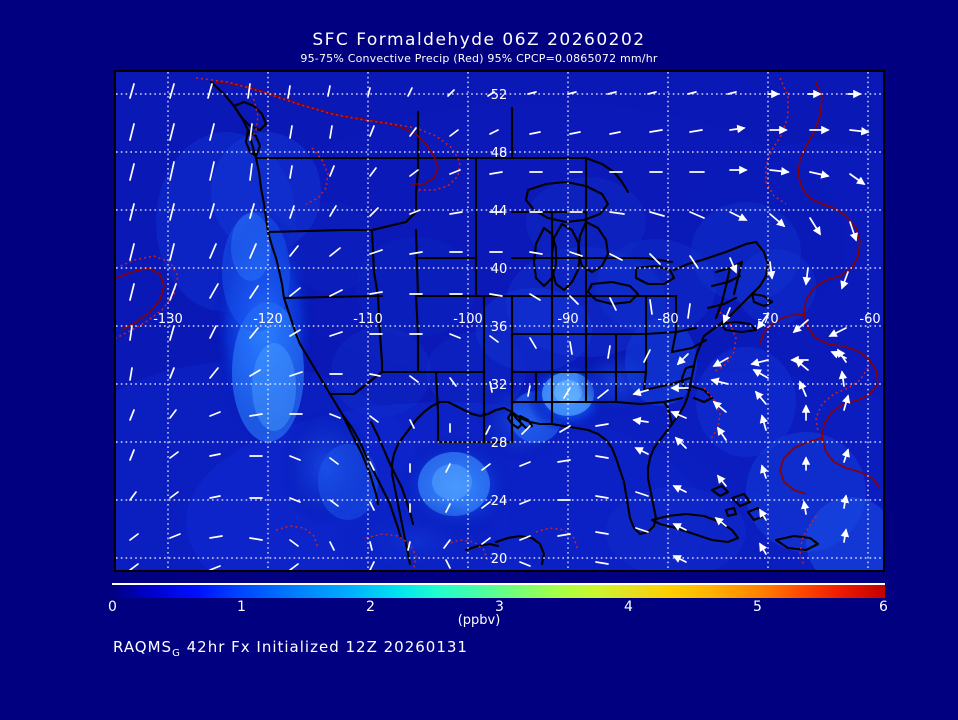  I want to click on svg-text: -80, so click(667, 319).